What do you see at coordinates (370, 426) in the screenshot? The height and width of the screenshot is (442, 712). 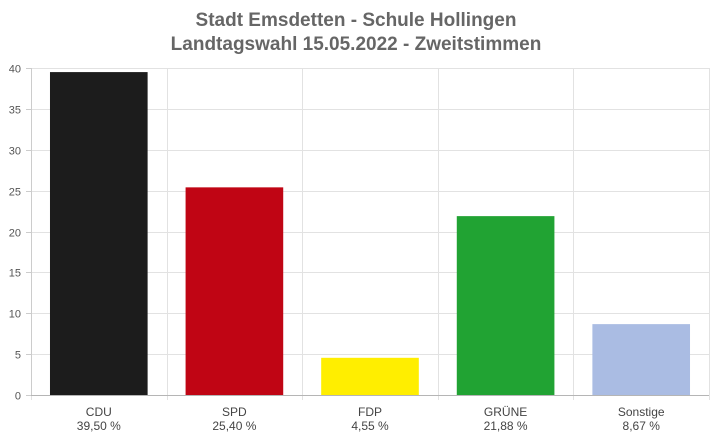 I see `x-value-label: 4,55 %` at bounding box center [370, 426].